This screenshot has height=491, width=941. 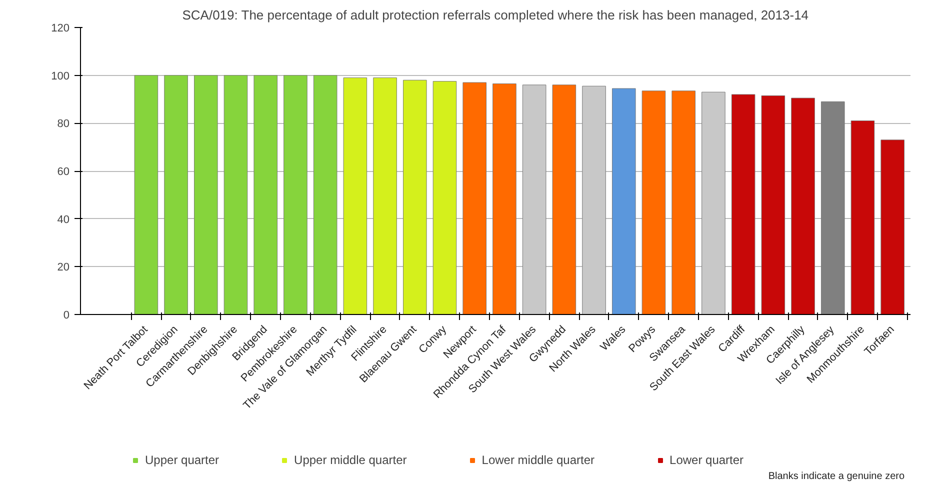 I want to click on y-tick-label: 100, so click(x=60, y=76).